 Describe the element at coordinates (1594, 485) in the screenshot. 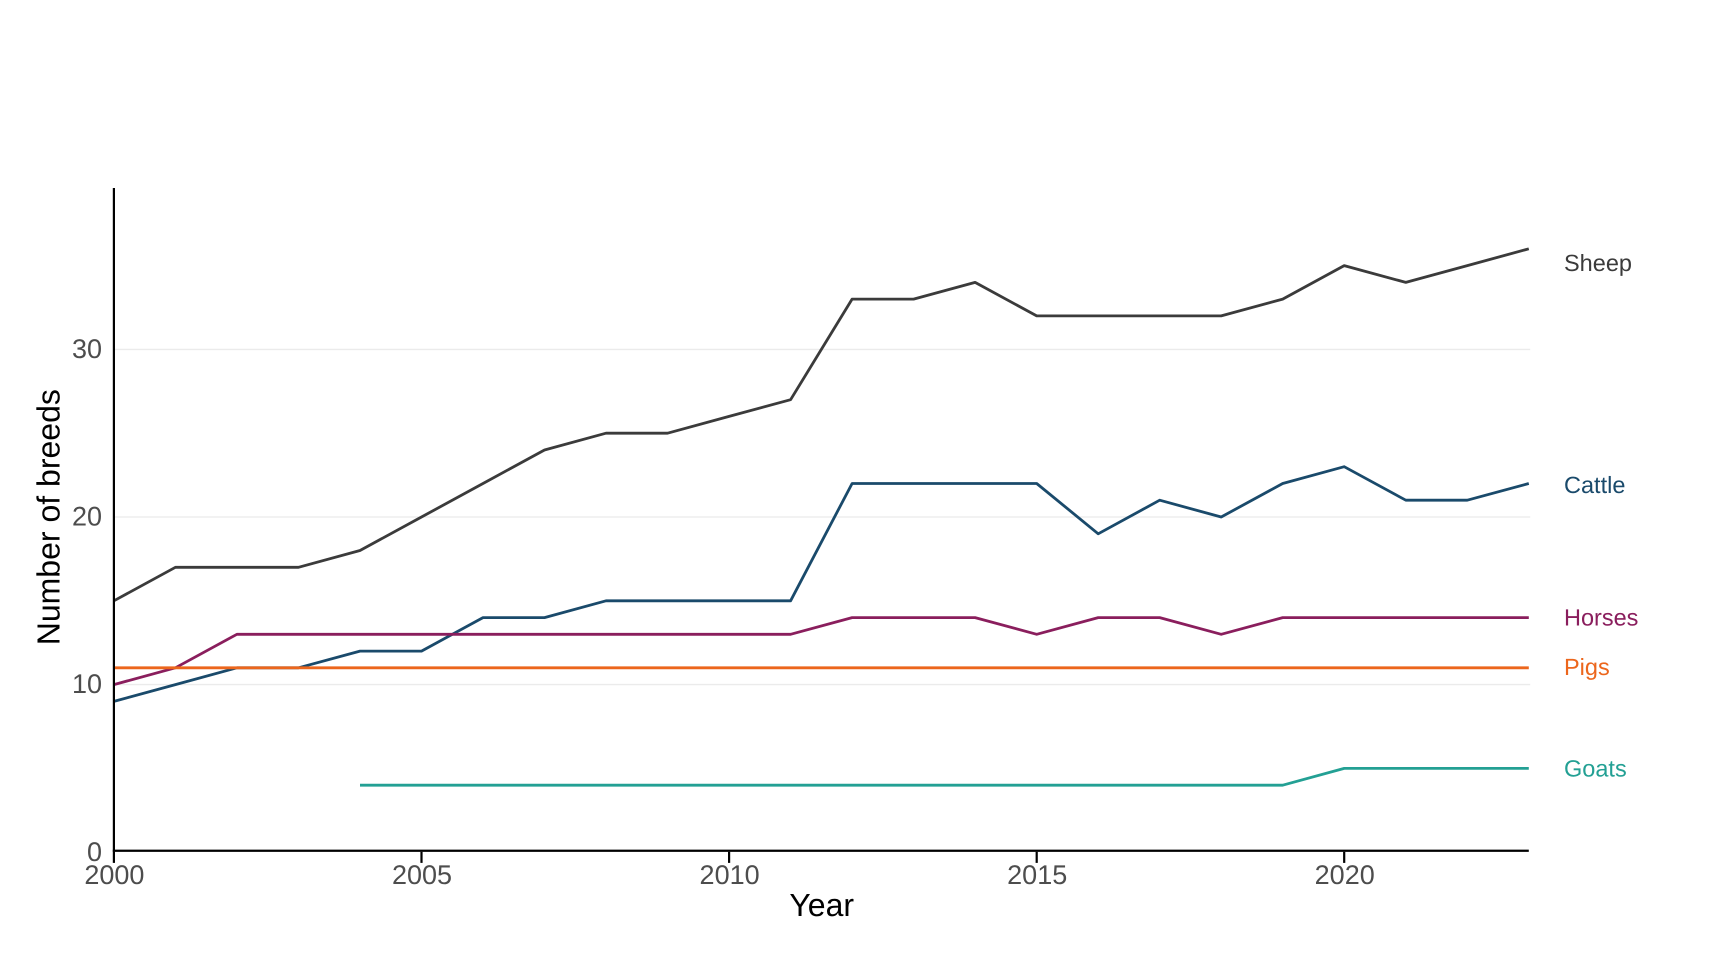

I see `svg-text: Cattle` at that location.